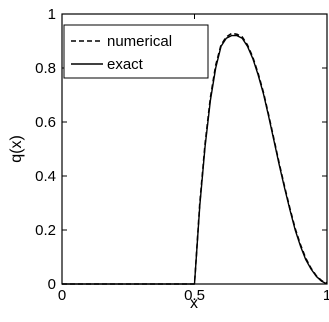 This screenshot has height=322, width=329. I want to click on legend: numerical exact, so click(136, 51).